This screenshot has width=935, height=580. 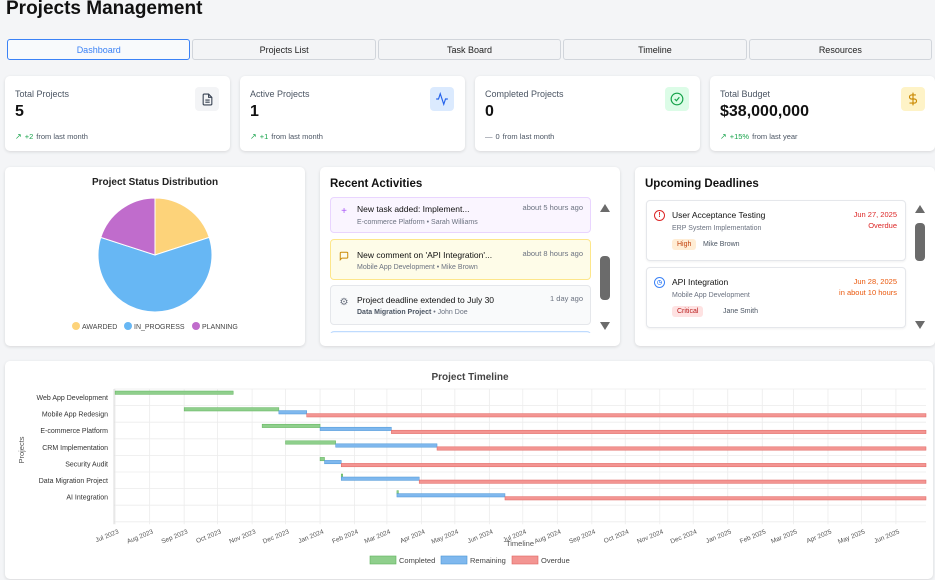 I want to click on x-tick-label: May 2025, so click(x=851, y=536).